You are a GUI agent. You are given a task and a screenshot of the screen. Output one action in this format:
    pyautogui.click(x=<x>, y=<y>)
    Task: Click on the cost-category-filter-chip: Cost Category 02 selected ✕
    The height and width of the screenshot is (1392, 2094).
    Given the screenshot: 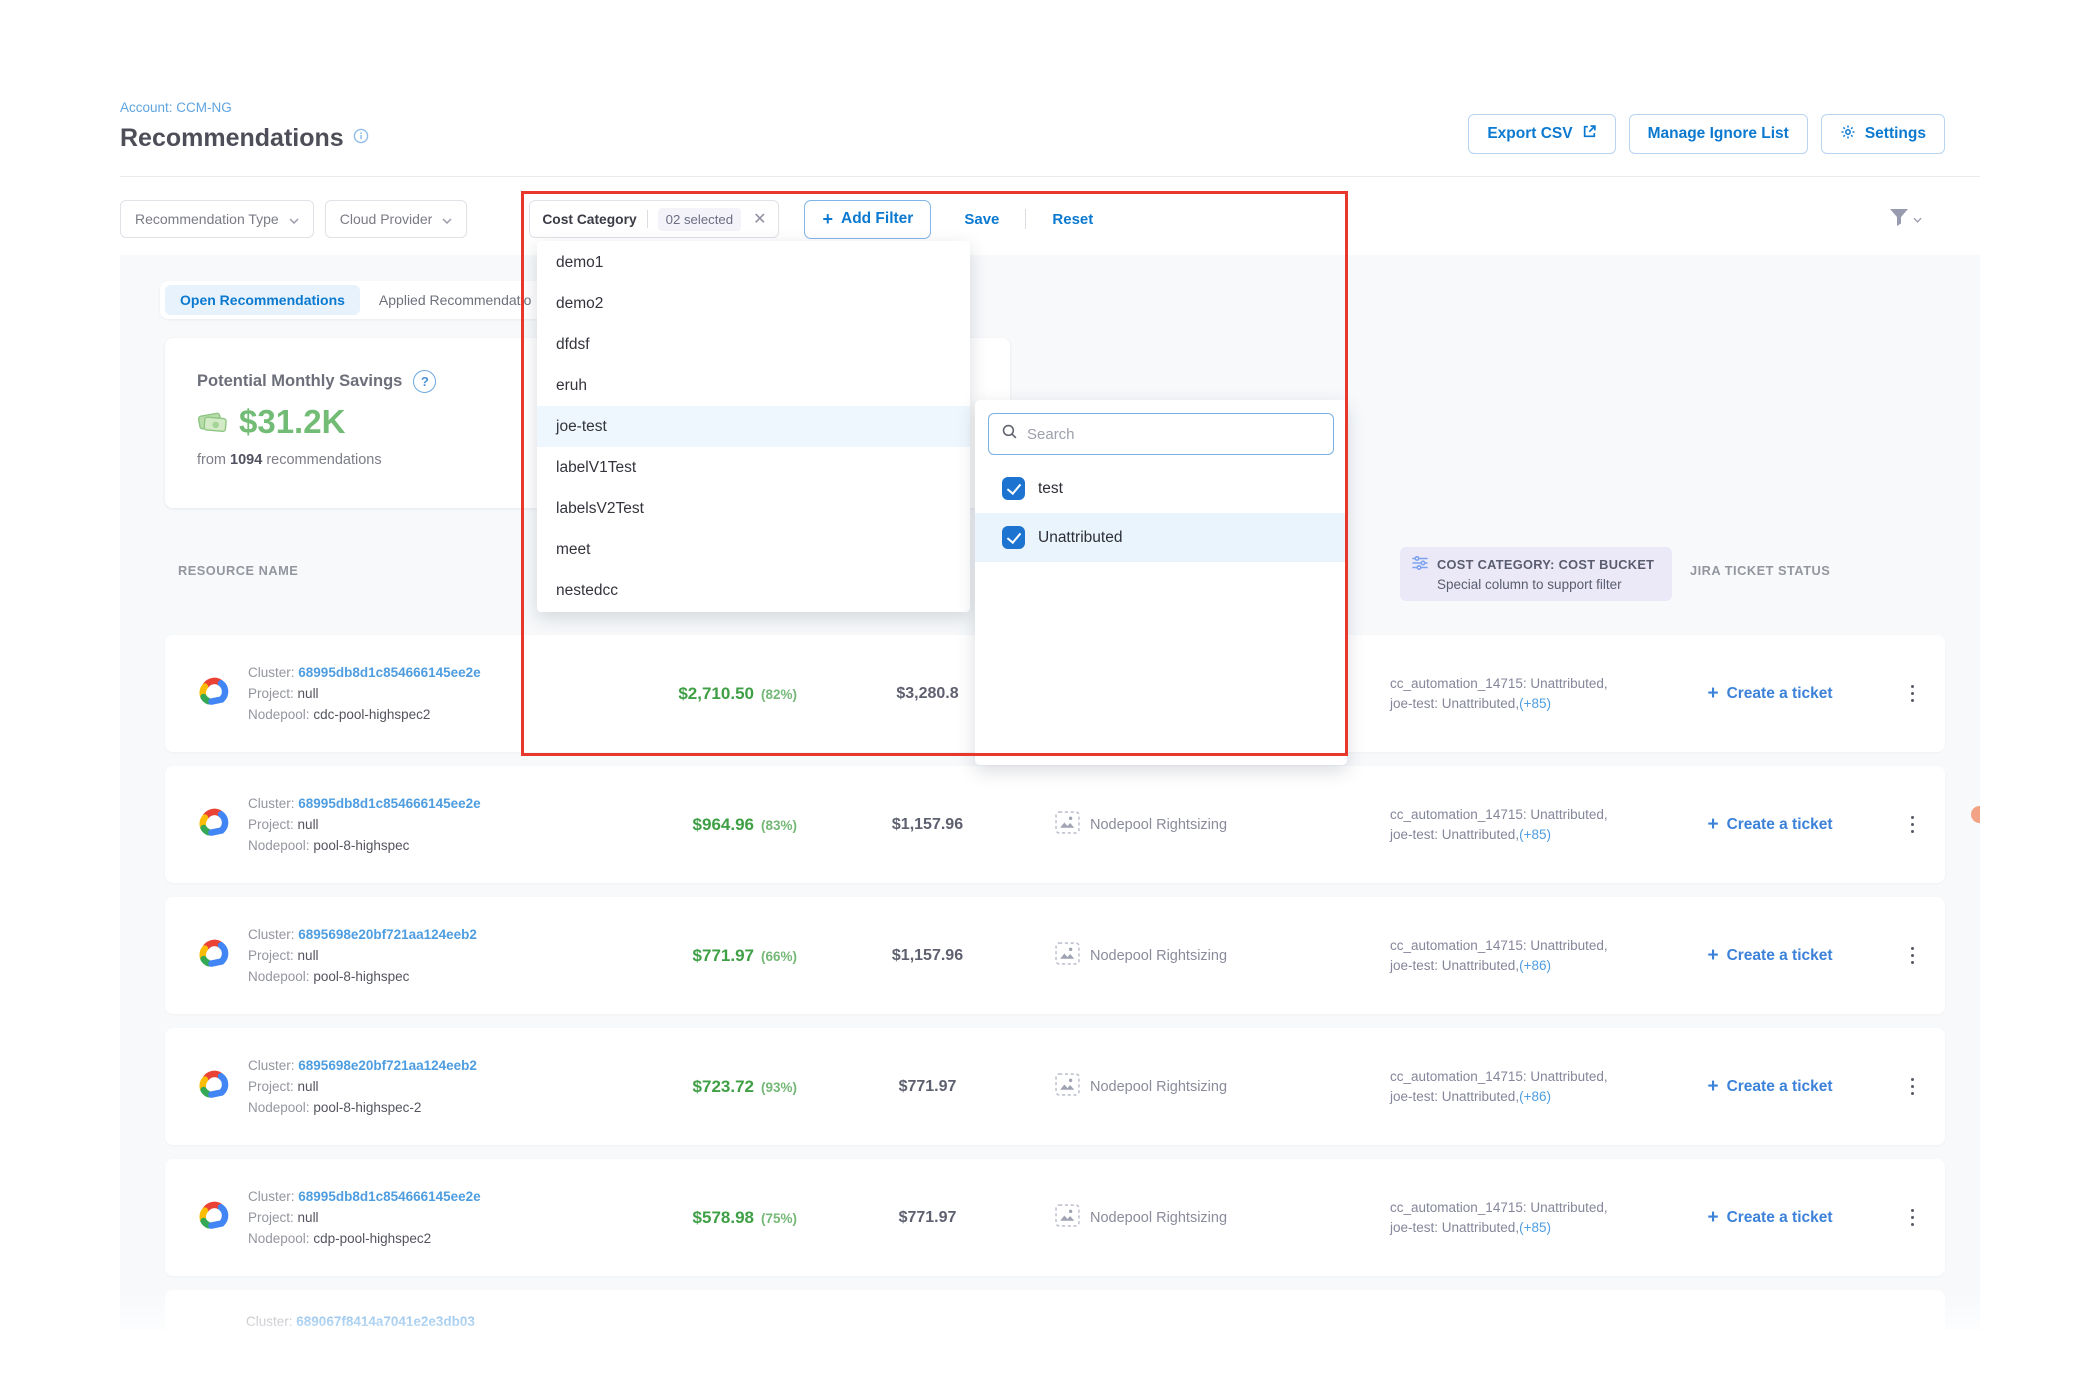 What is the action you would take?
    pyautogui.click(x=654, y=219)
    